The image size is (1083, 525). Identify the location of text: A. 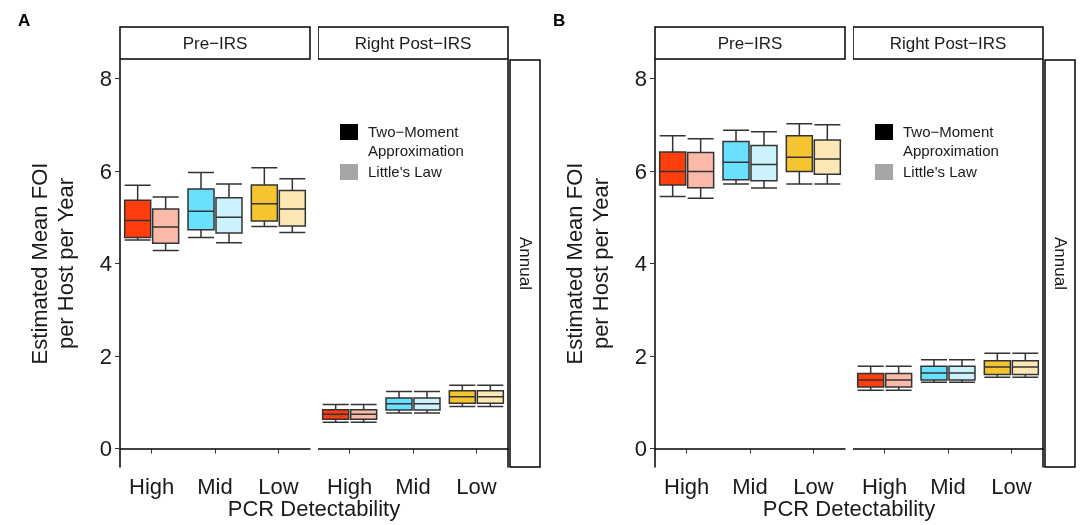
(24, 20).